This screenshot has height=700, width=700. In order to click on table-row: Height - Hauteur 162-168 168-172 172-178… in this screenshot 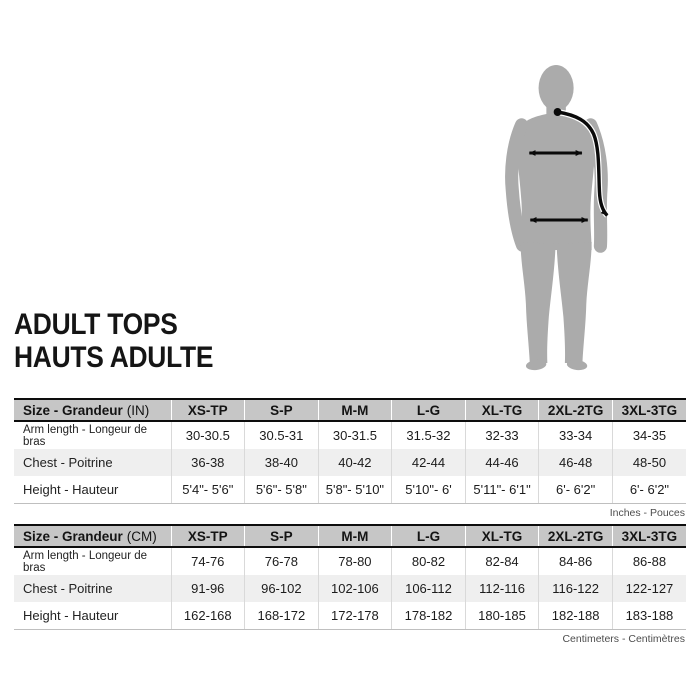, I will do `click(350, 616)`.